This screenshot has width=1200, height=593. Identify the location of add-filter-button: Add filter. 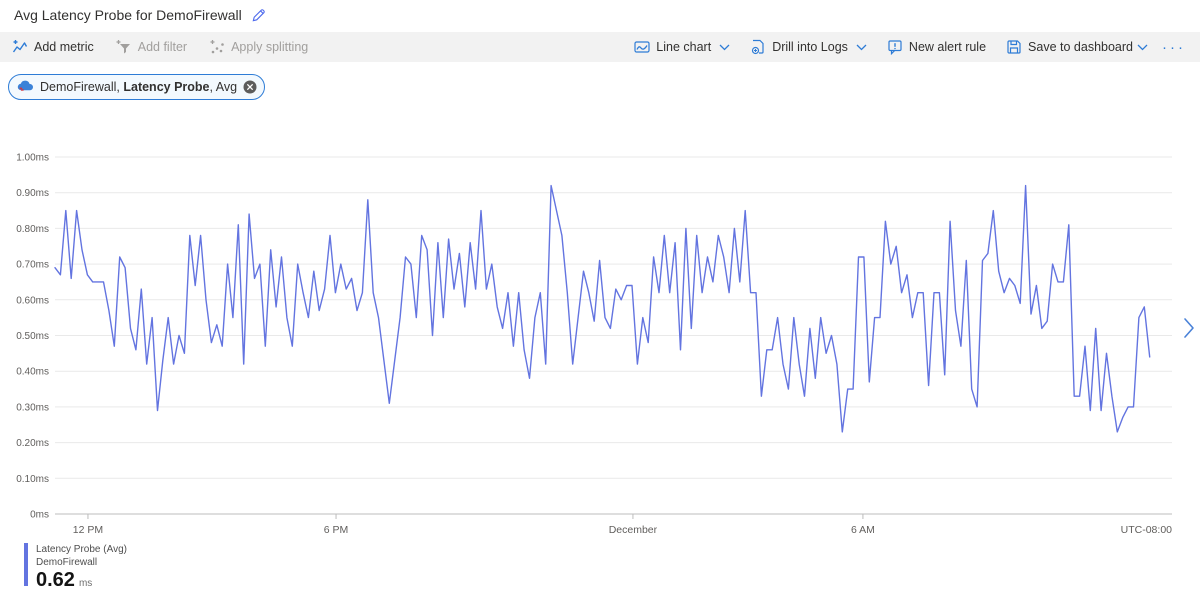
(151, 47).